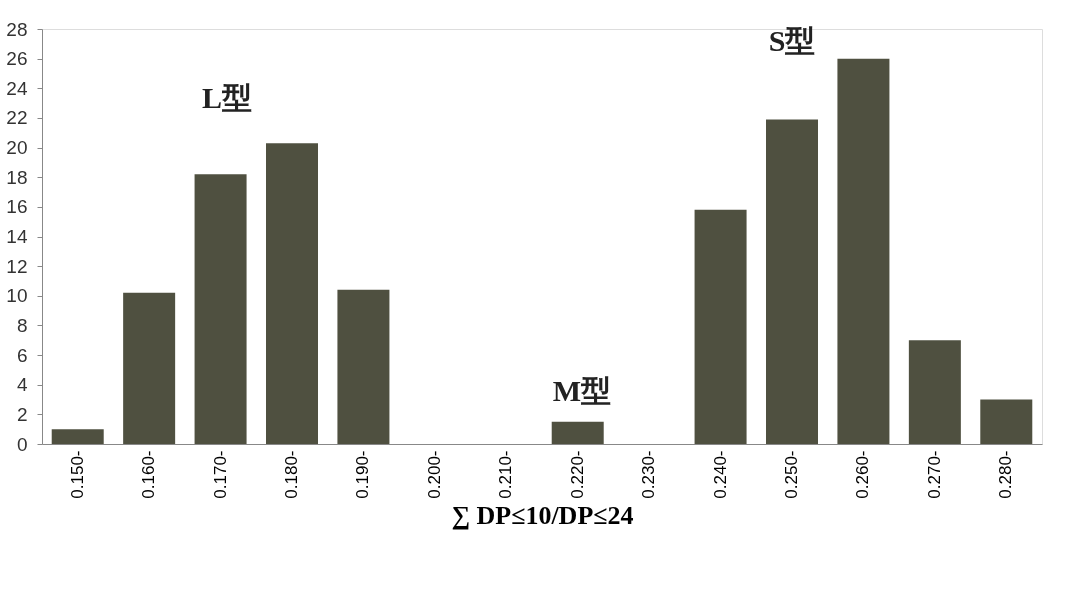  I want to click on x-tick-label: 0.280-, so click(1006, 474).